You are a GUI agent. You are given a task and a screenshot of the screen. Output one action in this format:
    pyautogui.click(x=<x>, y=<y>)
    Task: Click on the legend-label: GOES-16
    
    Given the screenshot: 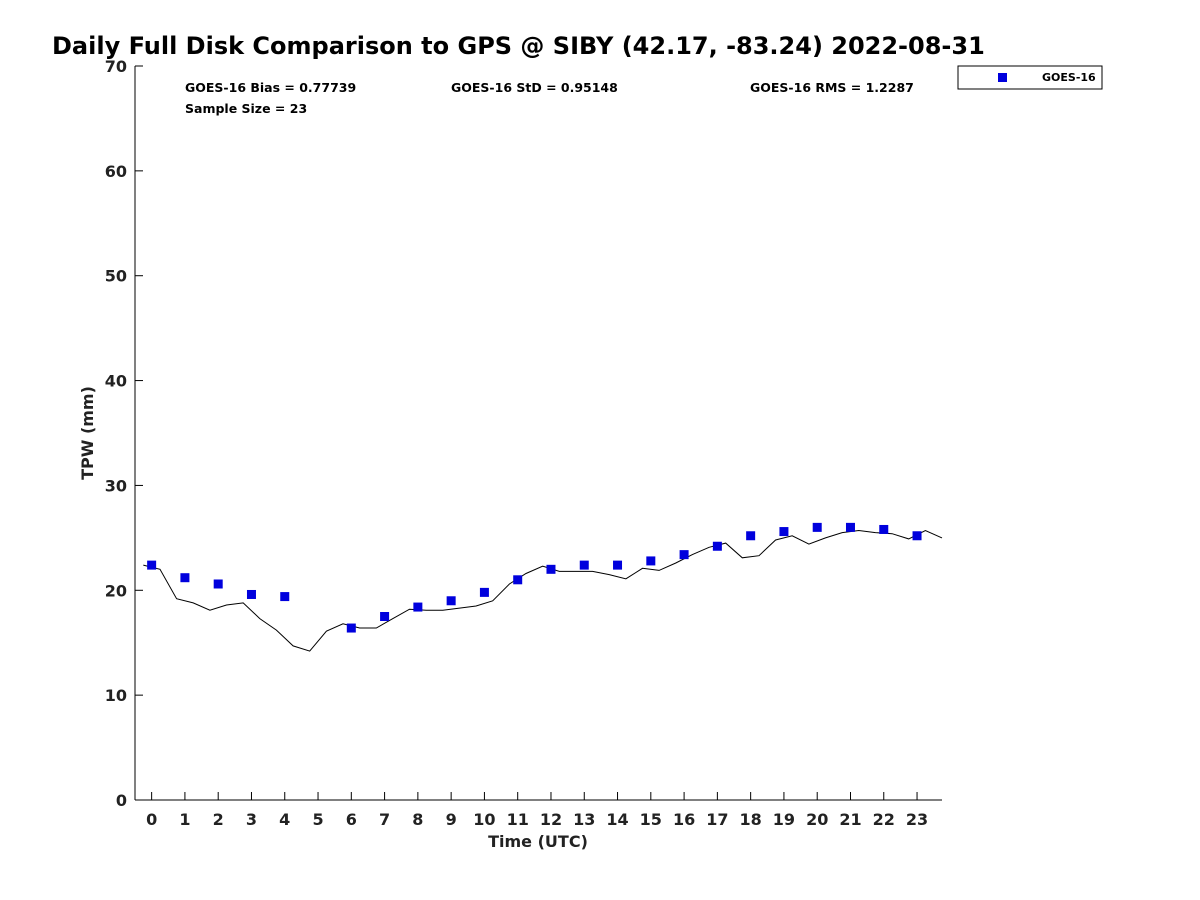 What is the action you would take?
    pyautogui.click(x=1069, y=77)
    